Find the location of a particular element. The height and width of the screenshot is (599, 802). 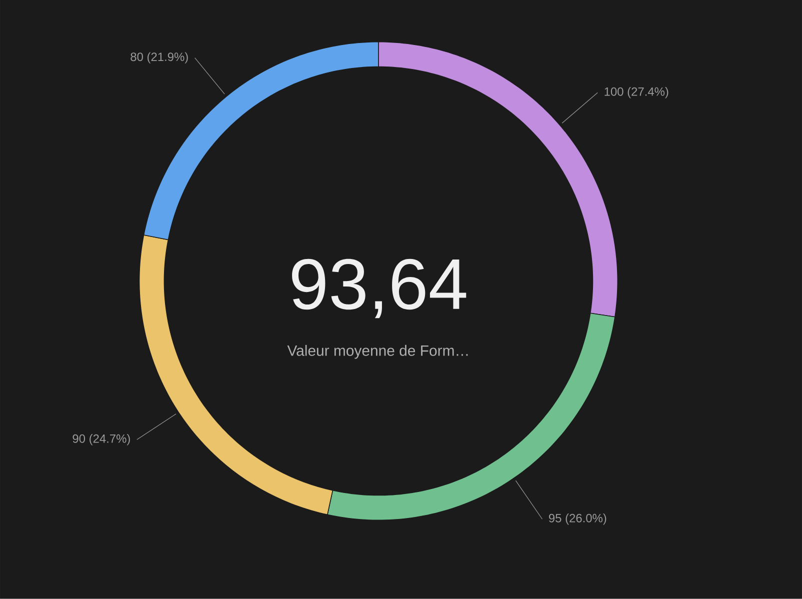

text: 93,64 is located at coordinates (379, 288).